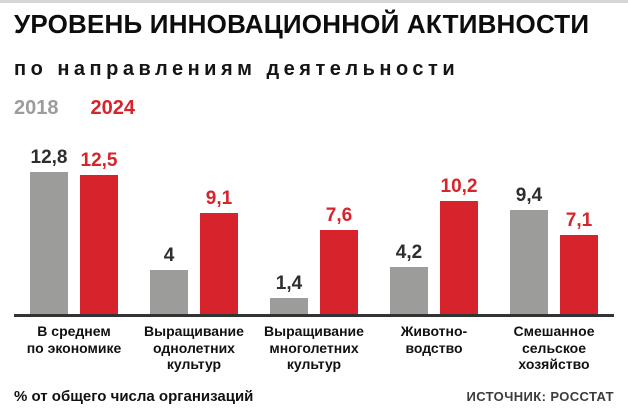  I want to click on page-subtitle: по направлениям деятельности, so click(237, 69).